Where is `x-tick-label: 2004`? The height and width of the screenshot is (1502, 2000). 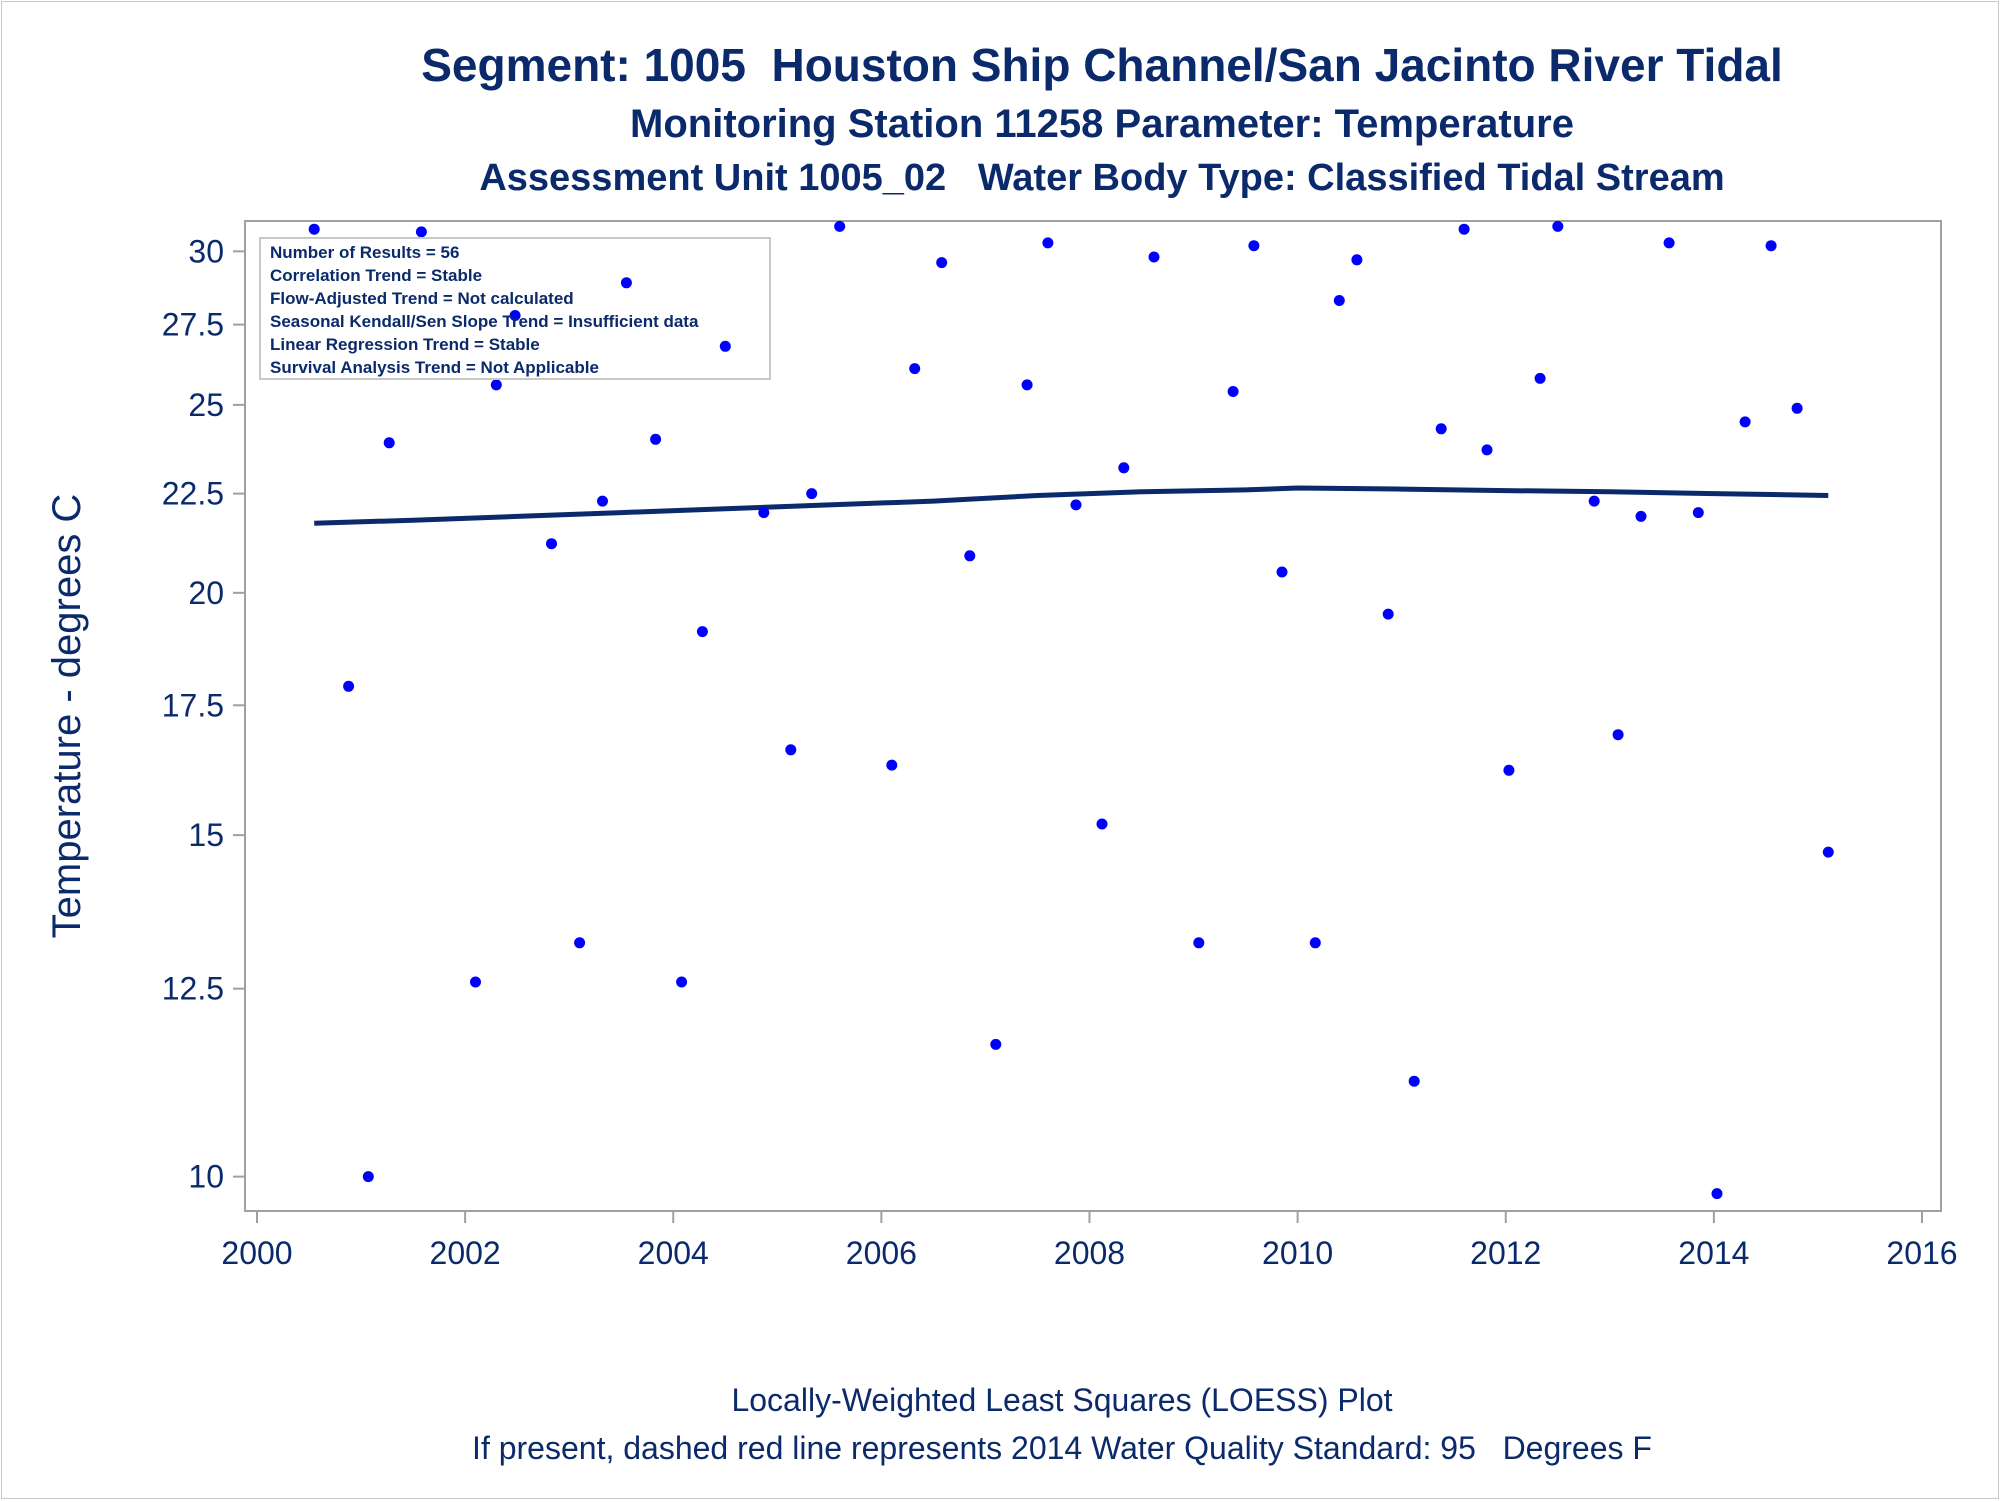 x-tick-label: 2004 is located at coordinates (673, 1253).